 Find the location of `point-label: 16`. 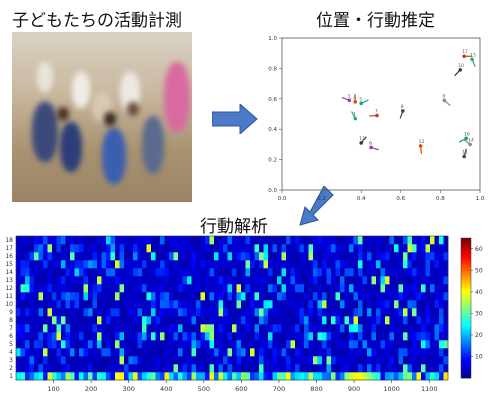

point-label: 16 is located at coordinates (467, 134).